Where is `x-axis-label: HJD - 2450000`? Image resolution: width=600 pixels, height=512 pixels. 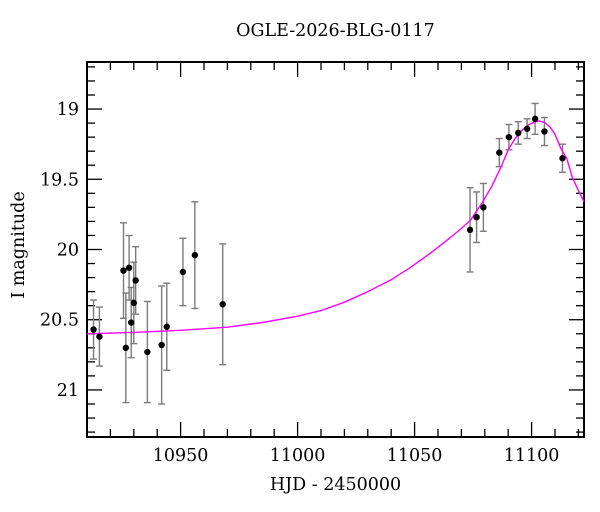 x-axis-label: HJD - 2450000 is located at coordinates (335, 485).